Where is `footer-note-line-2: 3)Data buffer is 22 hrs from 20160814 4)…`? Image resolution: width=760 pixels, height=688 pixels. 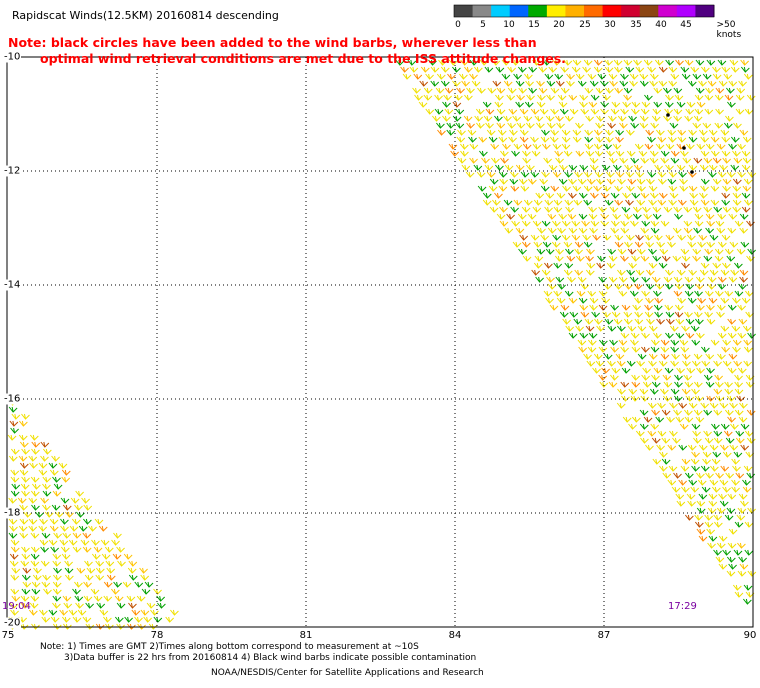
footer-note-line-2: 3)Data buffer is 22 hrs from 20160814 4)… is located at coordinates (270, 658).